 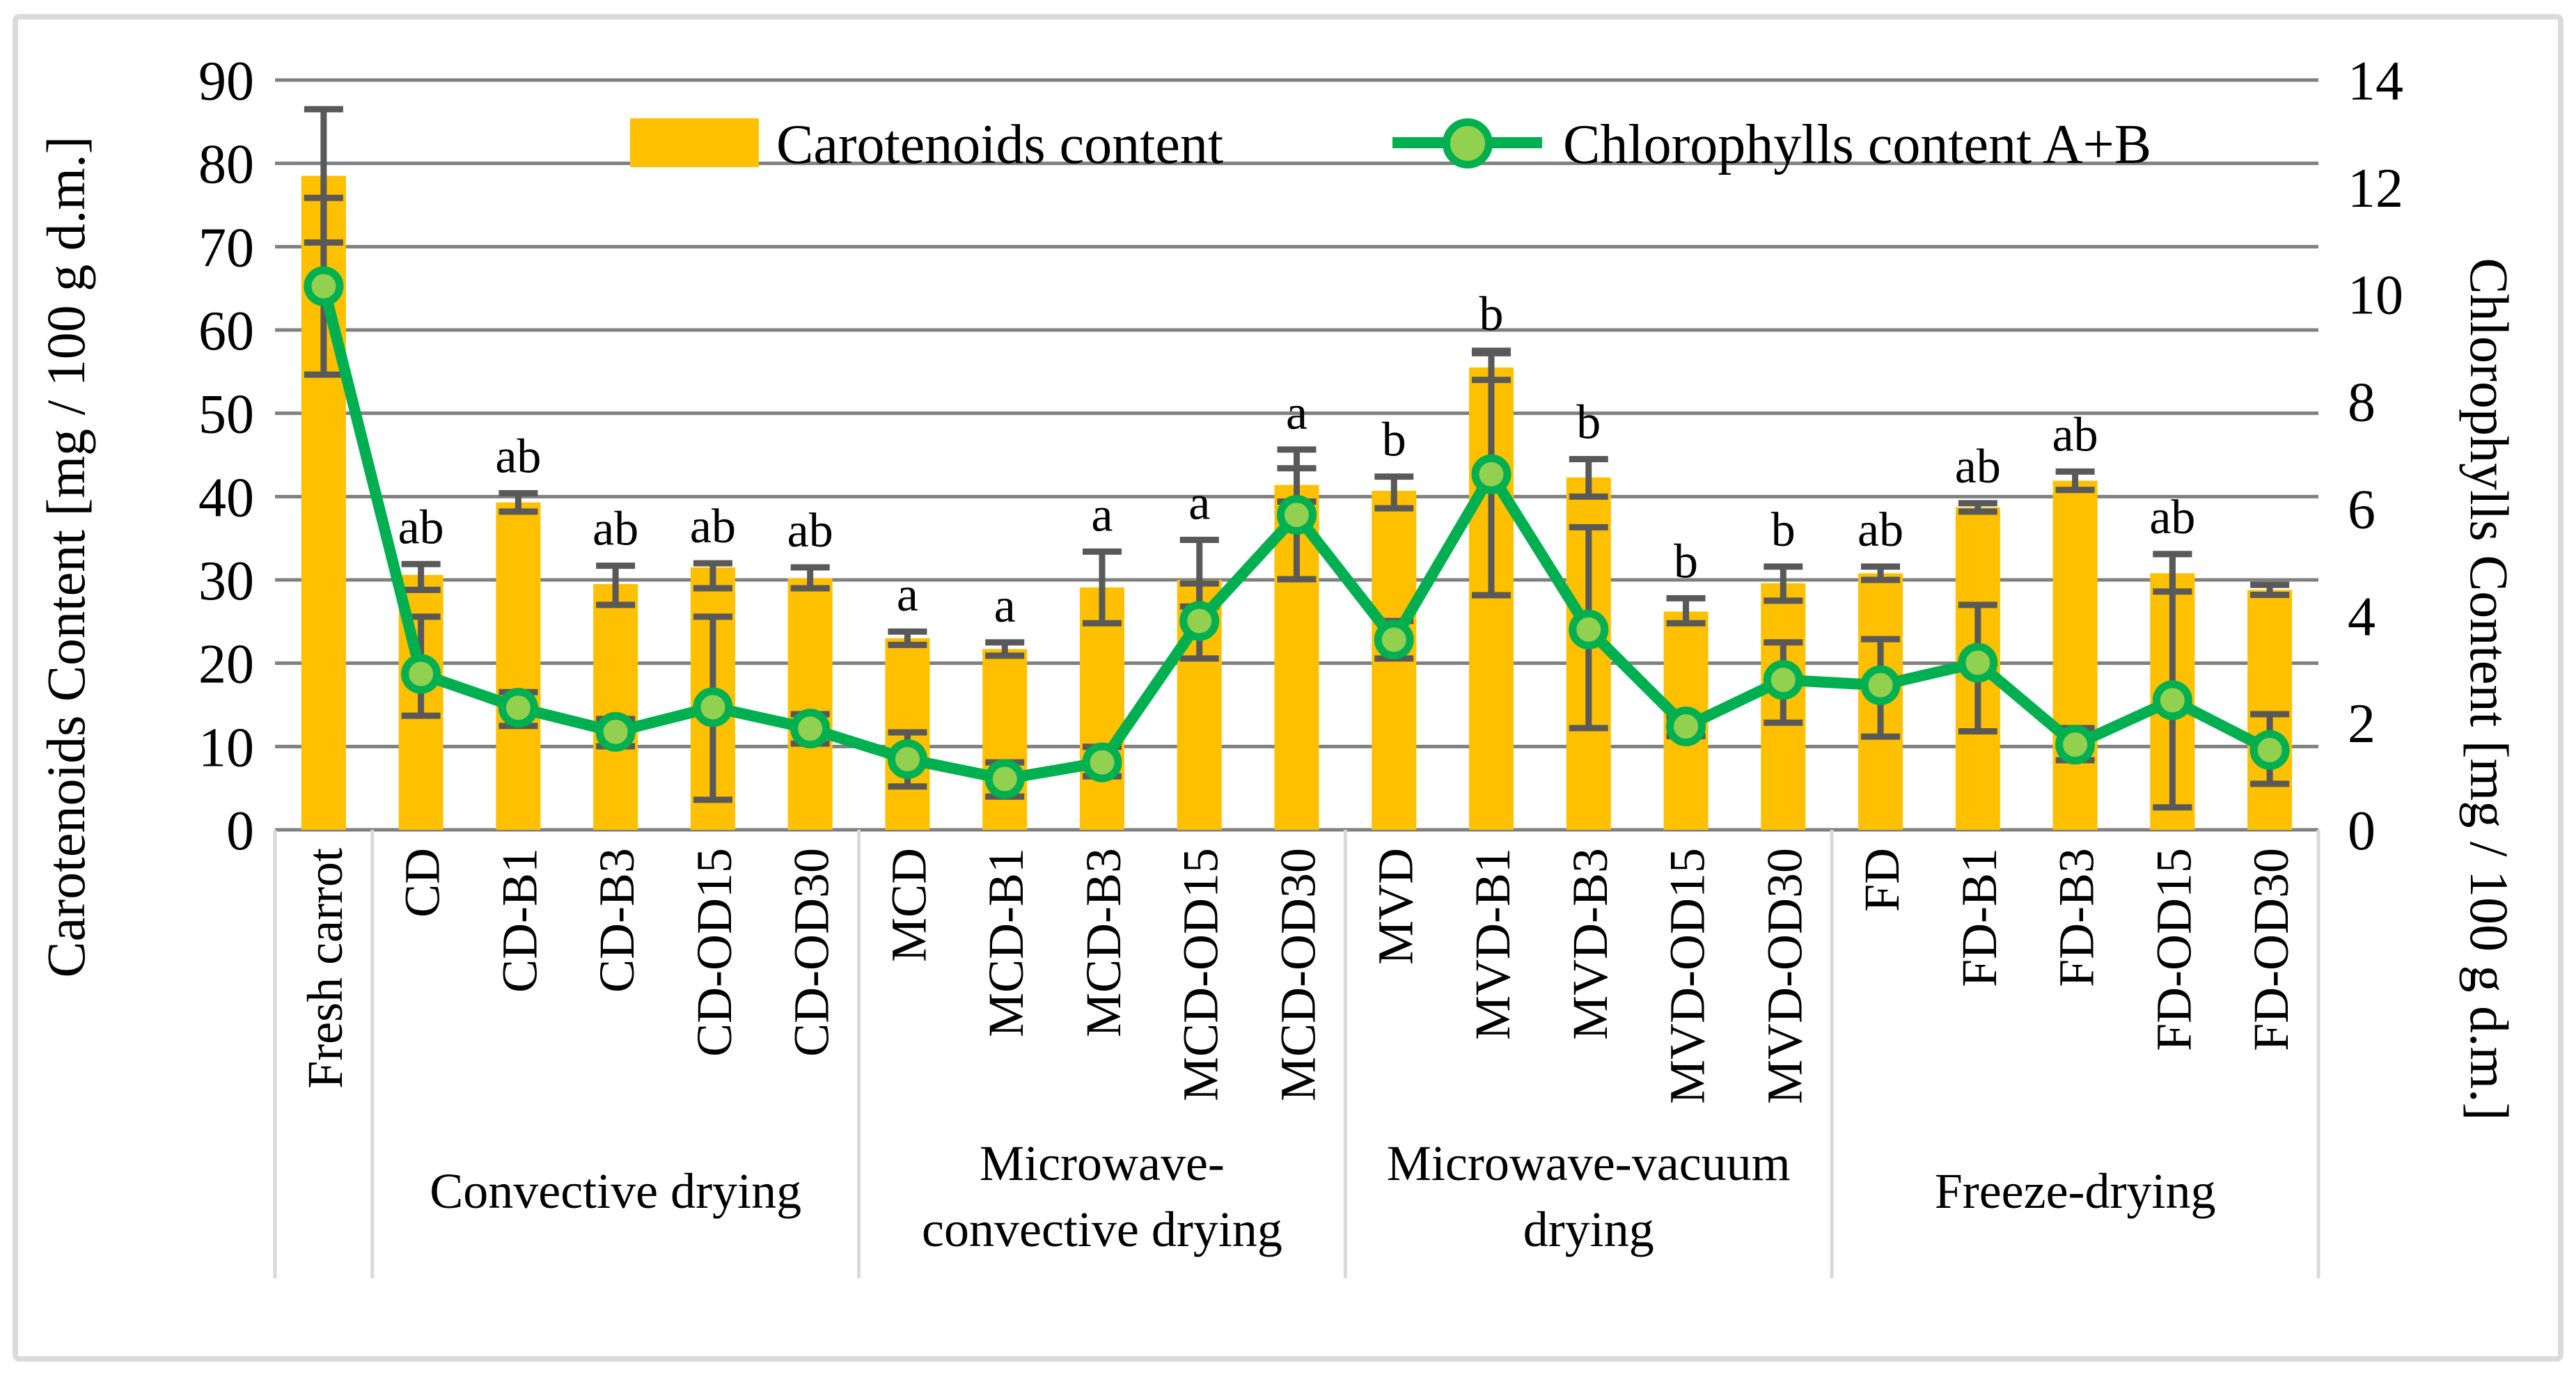 I want to click on right-axis-title: Chlorophylls Content [mg / 100 g d.m.], so click(x=2489, y=689).